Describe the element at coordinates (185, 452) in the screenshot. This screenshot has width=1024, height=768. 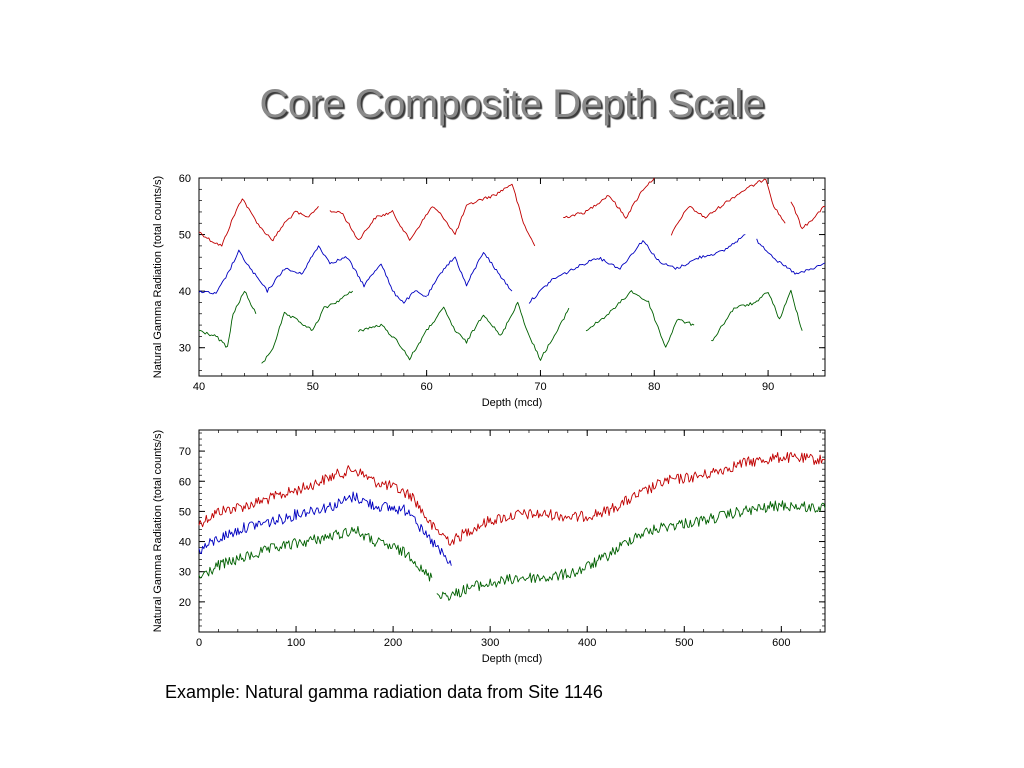
I see `y-tick-label: 70` at that location.